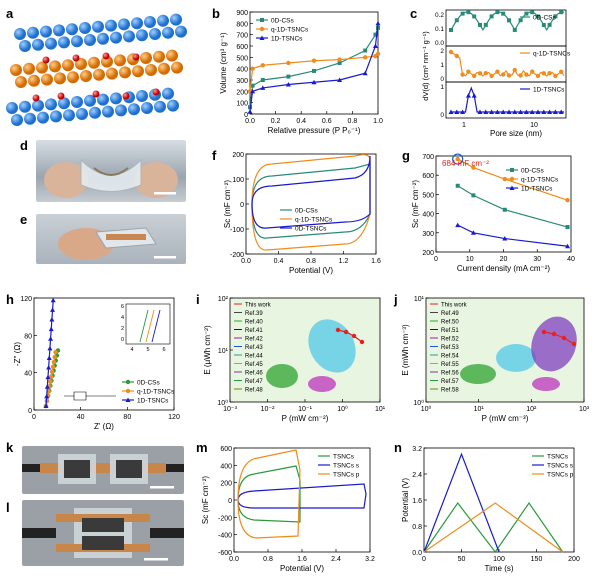  What do you see at coordinates (147, 350) in the screenshot?
I see `inset-x-tick: 5` at bounding box center [147, 350].